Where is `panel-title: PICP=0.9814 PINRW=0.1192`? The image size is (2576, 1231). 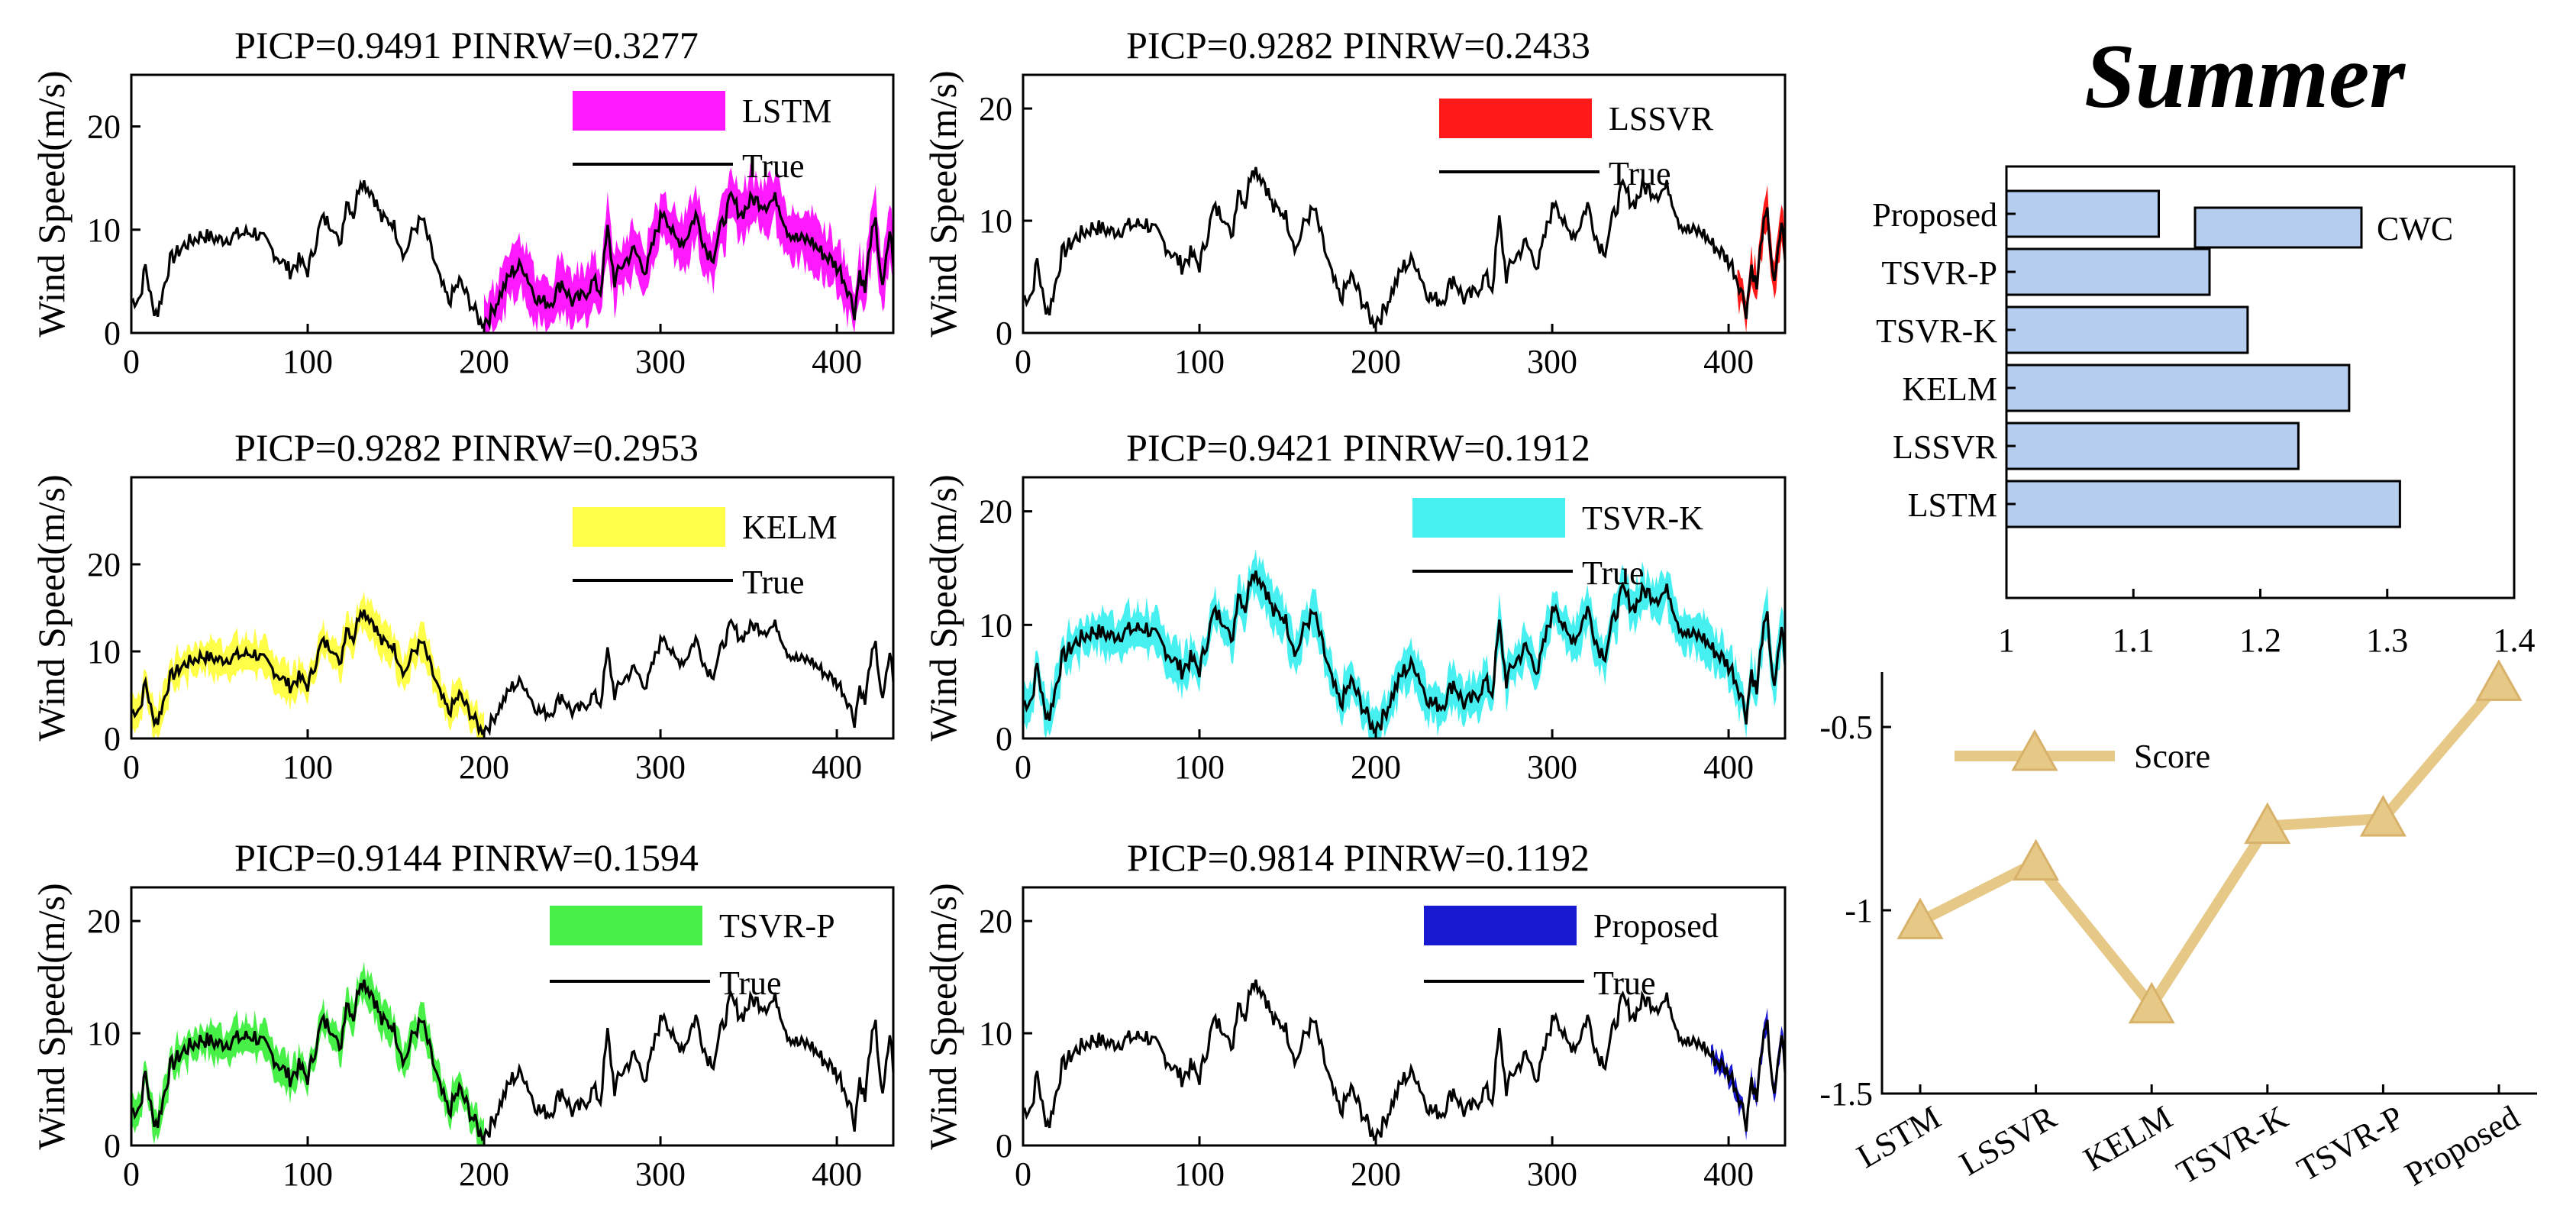
panel-title: PICP=0.9814 PINRW=0.1192 is located at coordinates (1358, 857).